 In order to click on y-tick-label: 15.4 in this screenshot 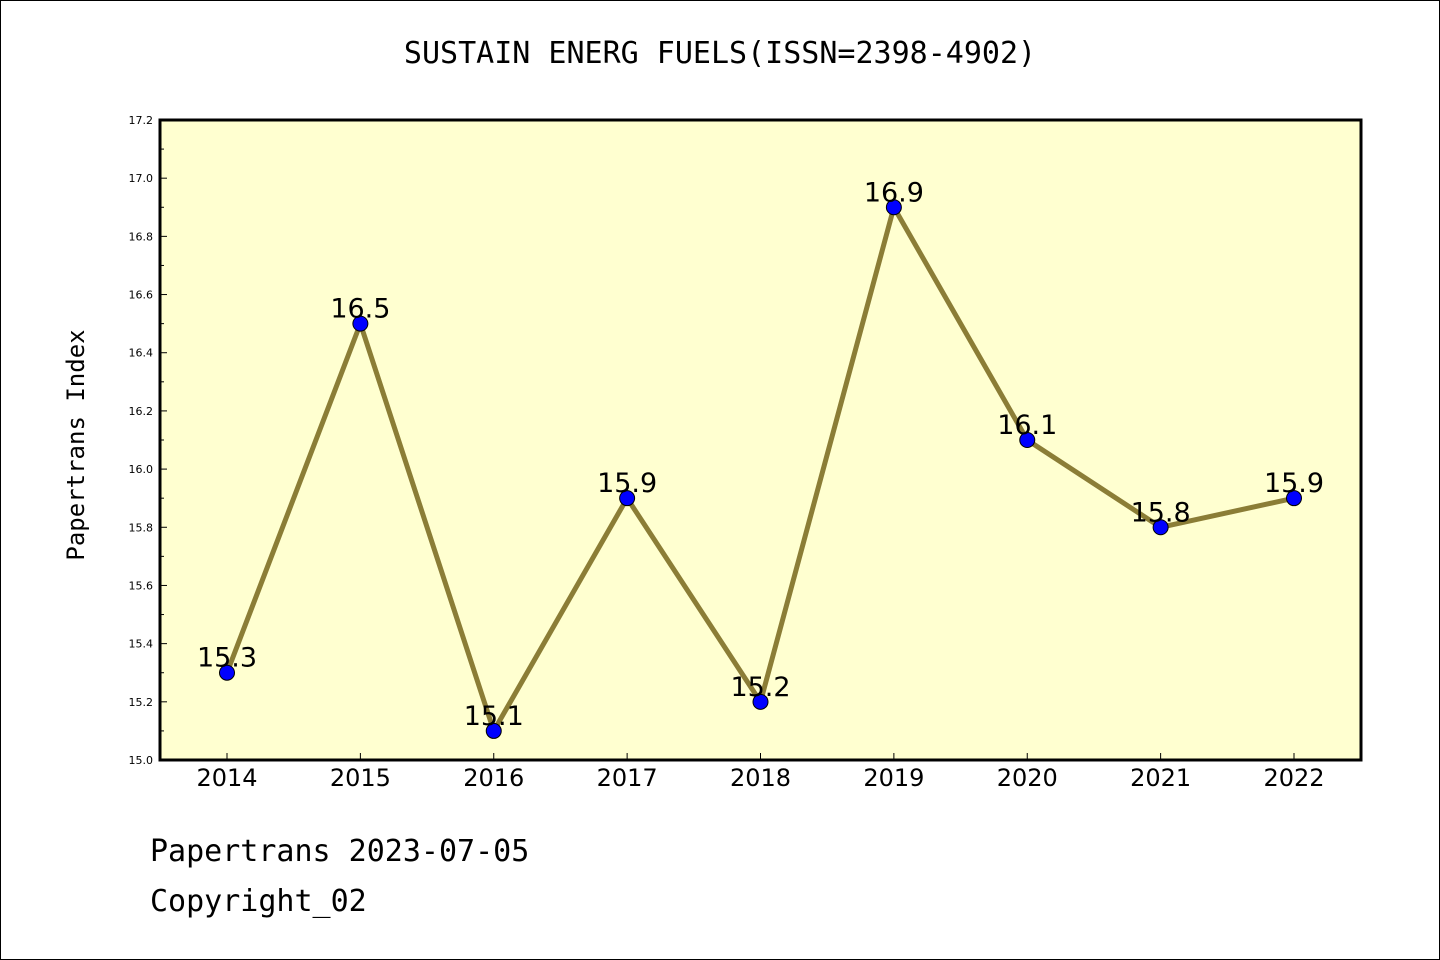, I will do `click(141, 644)`.